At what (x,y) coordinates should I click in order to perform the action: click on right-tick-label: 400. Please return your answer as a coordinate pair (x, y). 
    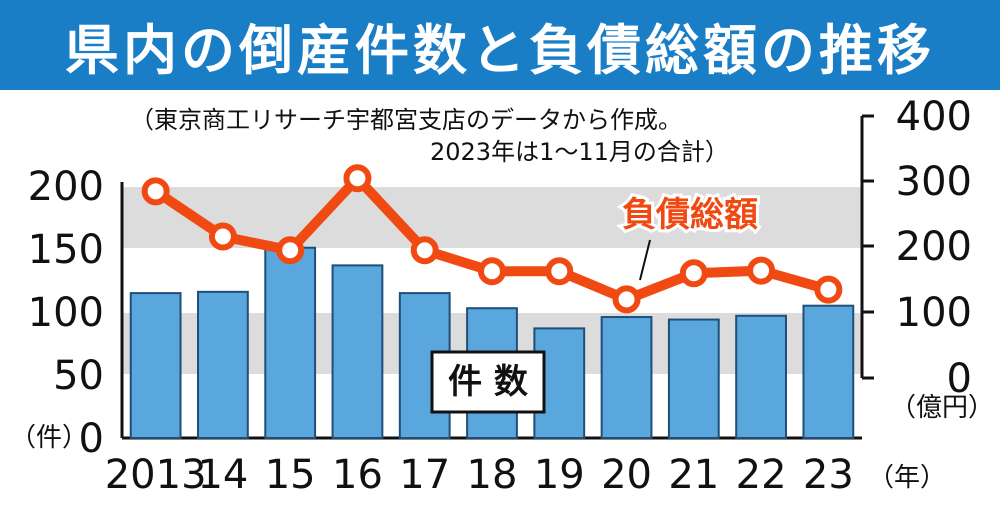
    Looking at the image, I should click on (934, 117).